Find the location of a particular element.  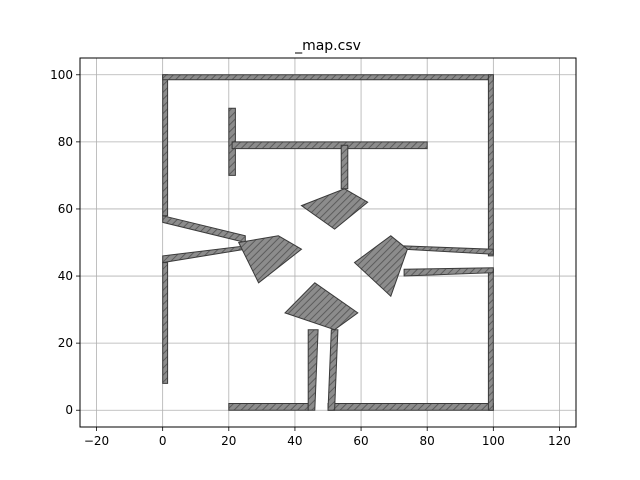

x-tick-label: 100 is located at coordinates (493, 441).